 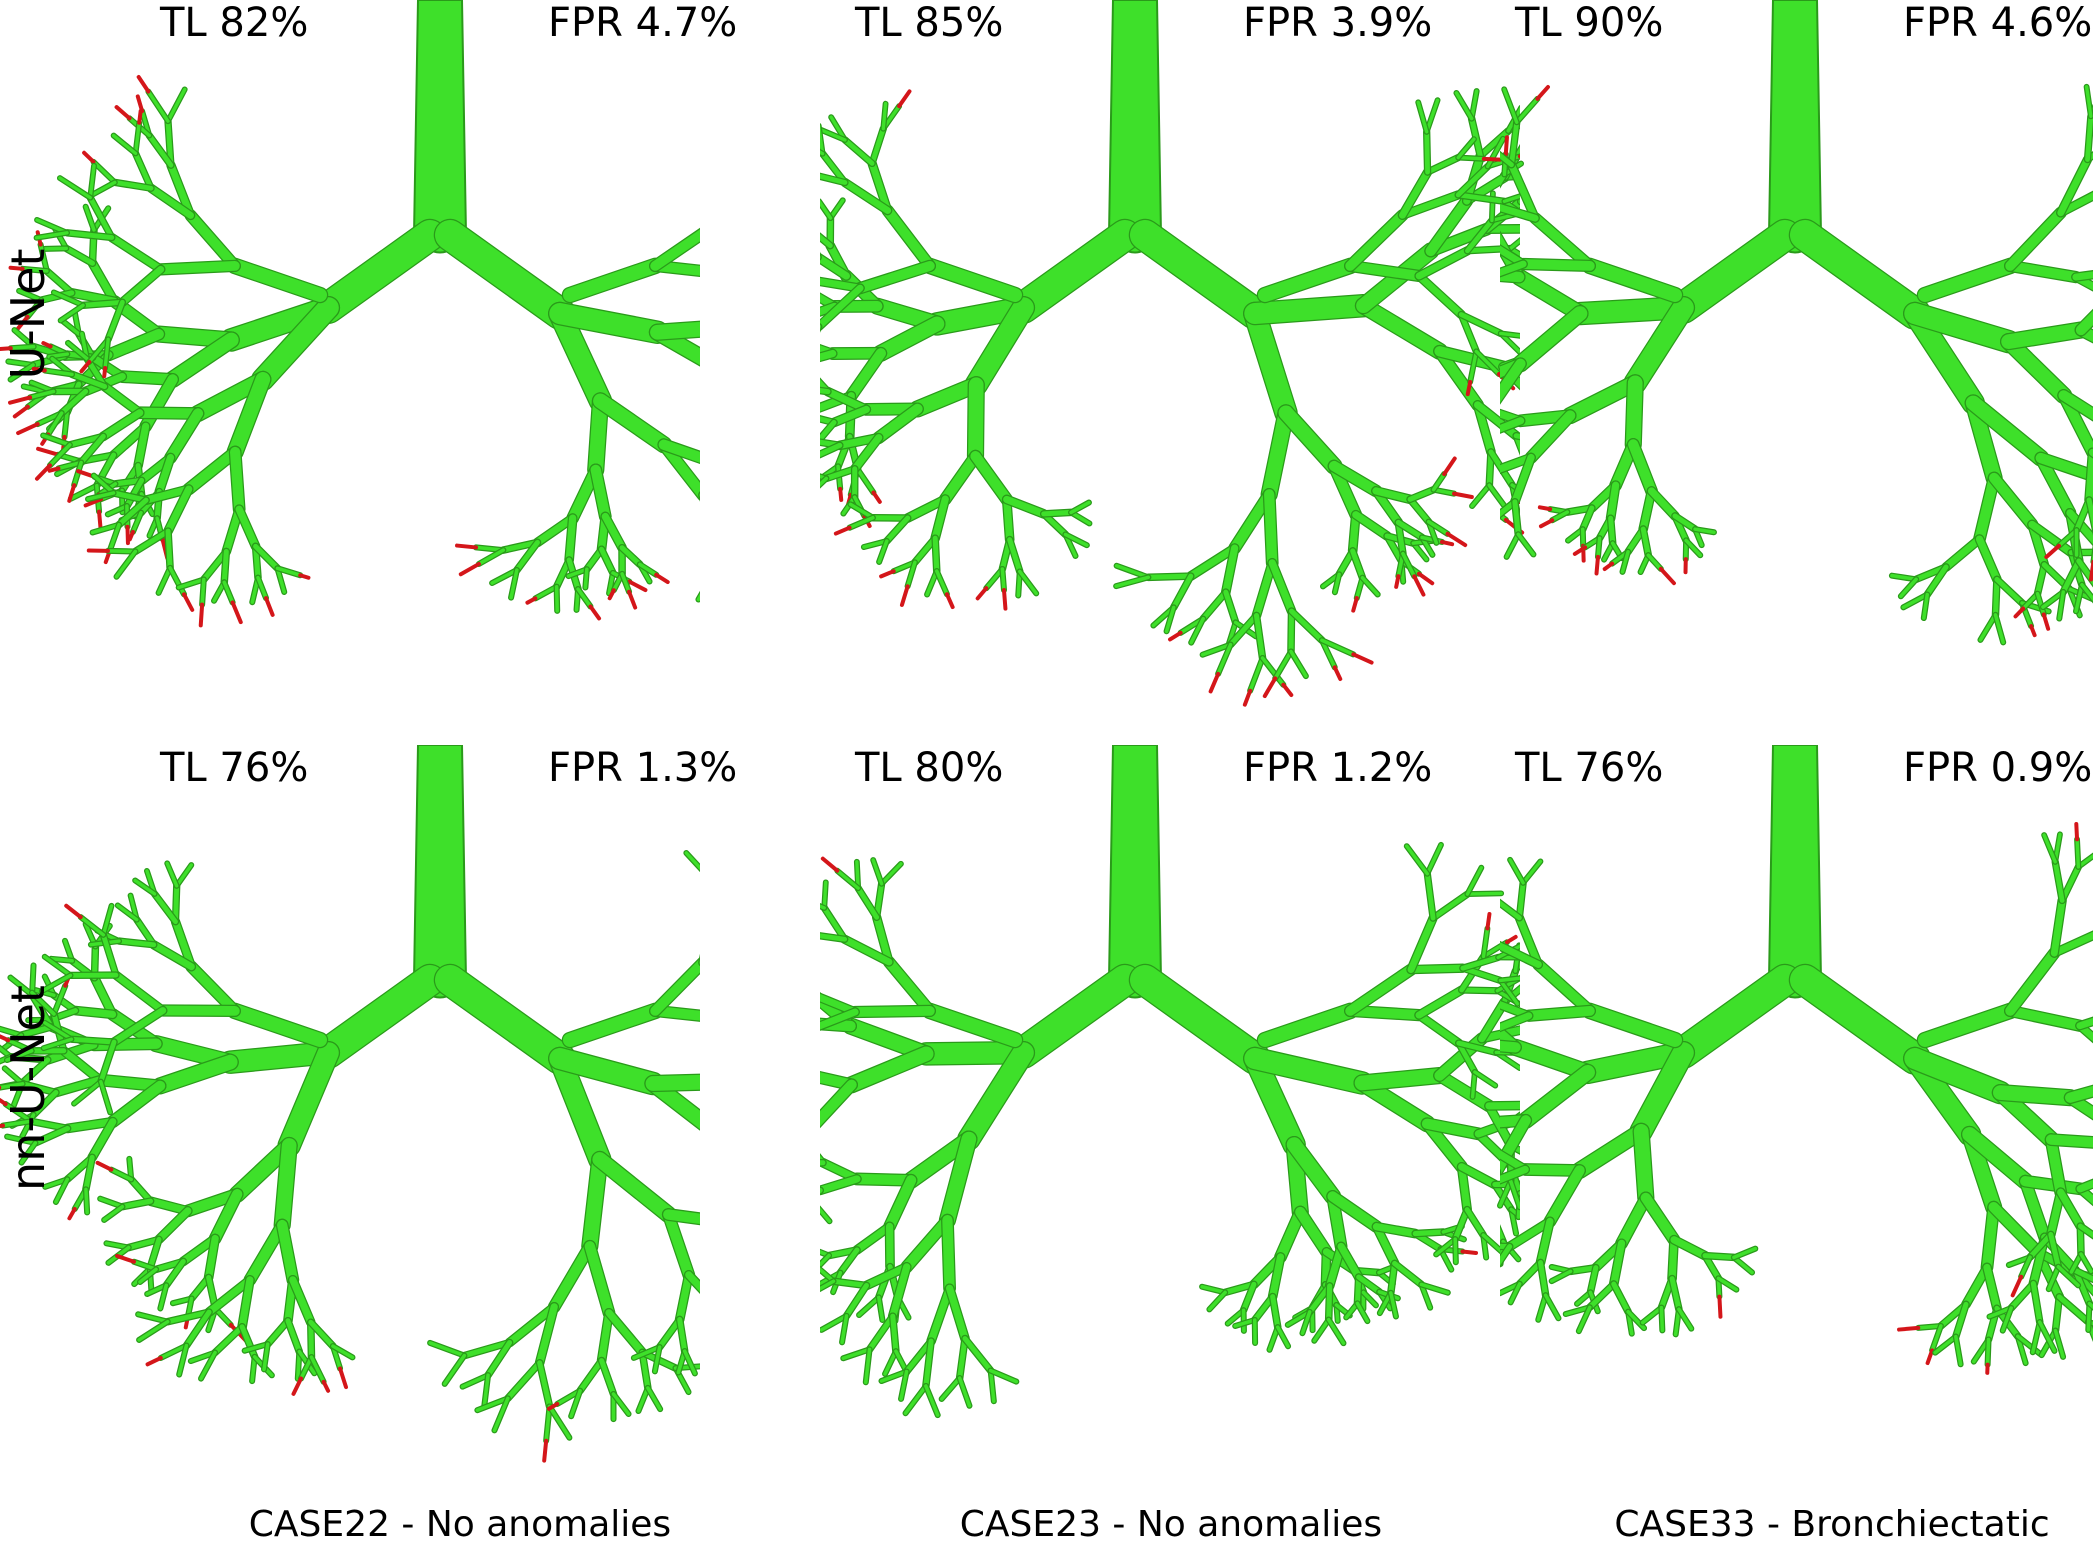 What do you see at coordinates (1831, 1524) in the screenshot?
I see `column-caption: CASE33 - Bronchiectatic` at bounding box center [1831, 1524].